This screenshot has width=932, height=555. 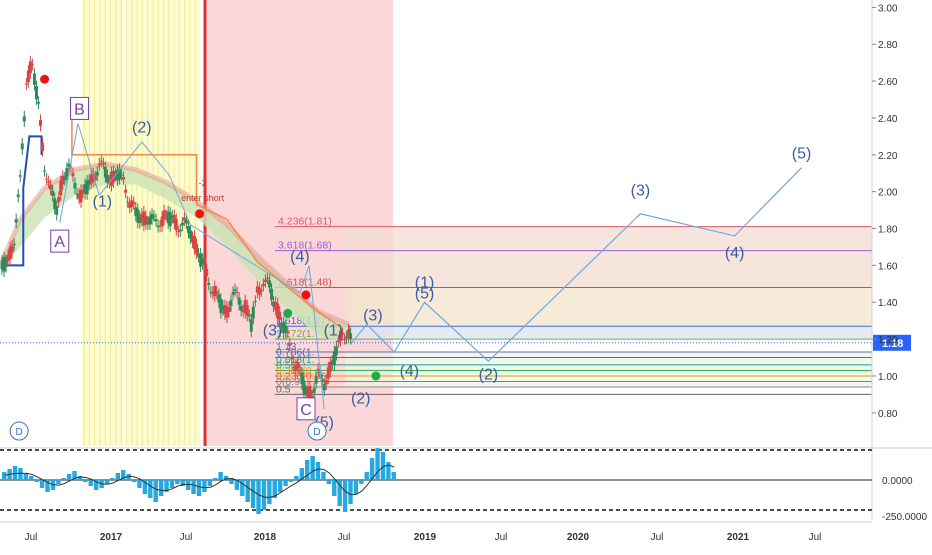 I want to click on wave-label: (1), so click(x=103, y=201).